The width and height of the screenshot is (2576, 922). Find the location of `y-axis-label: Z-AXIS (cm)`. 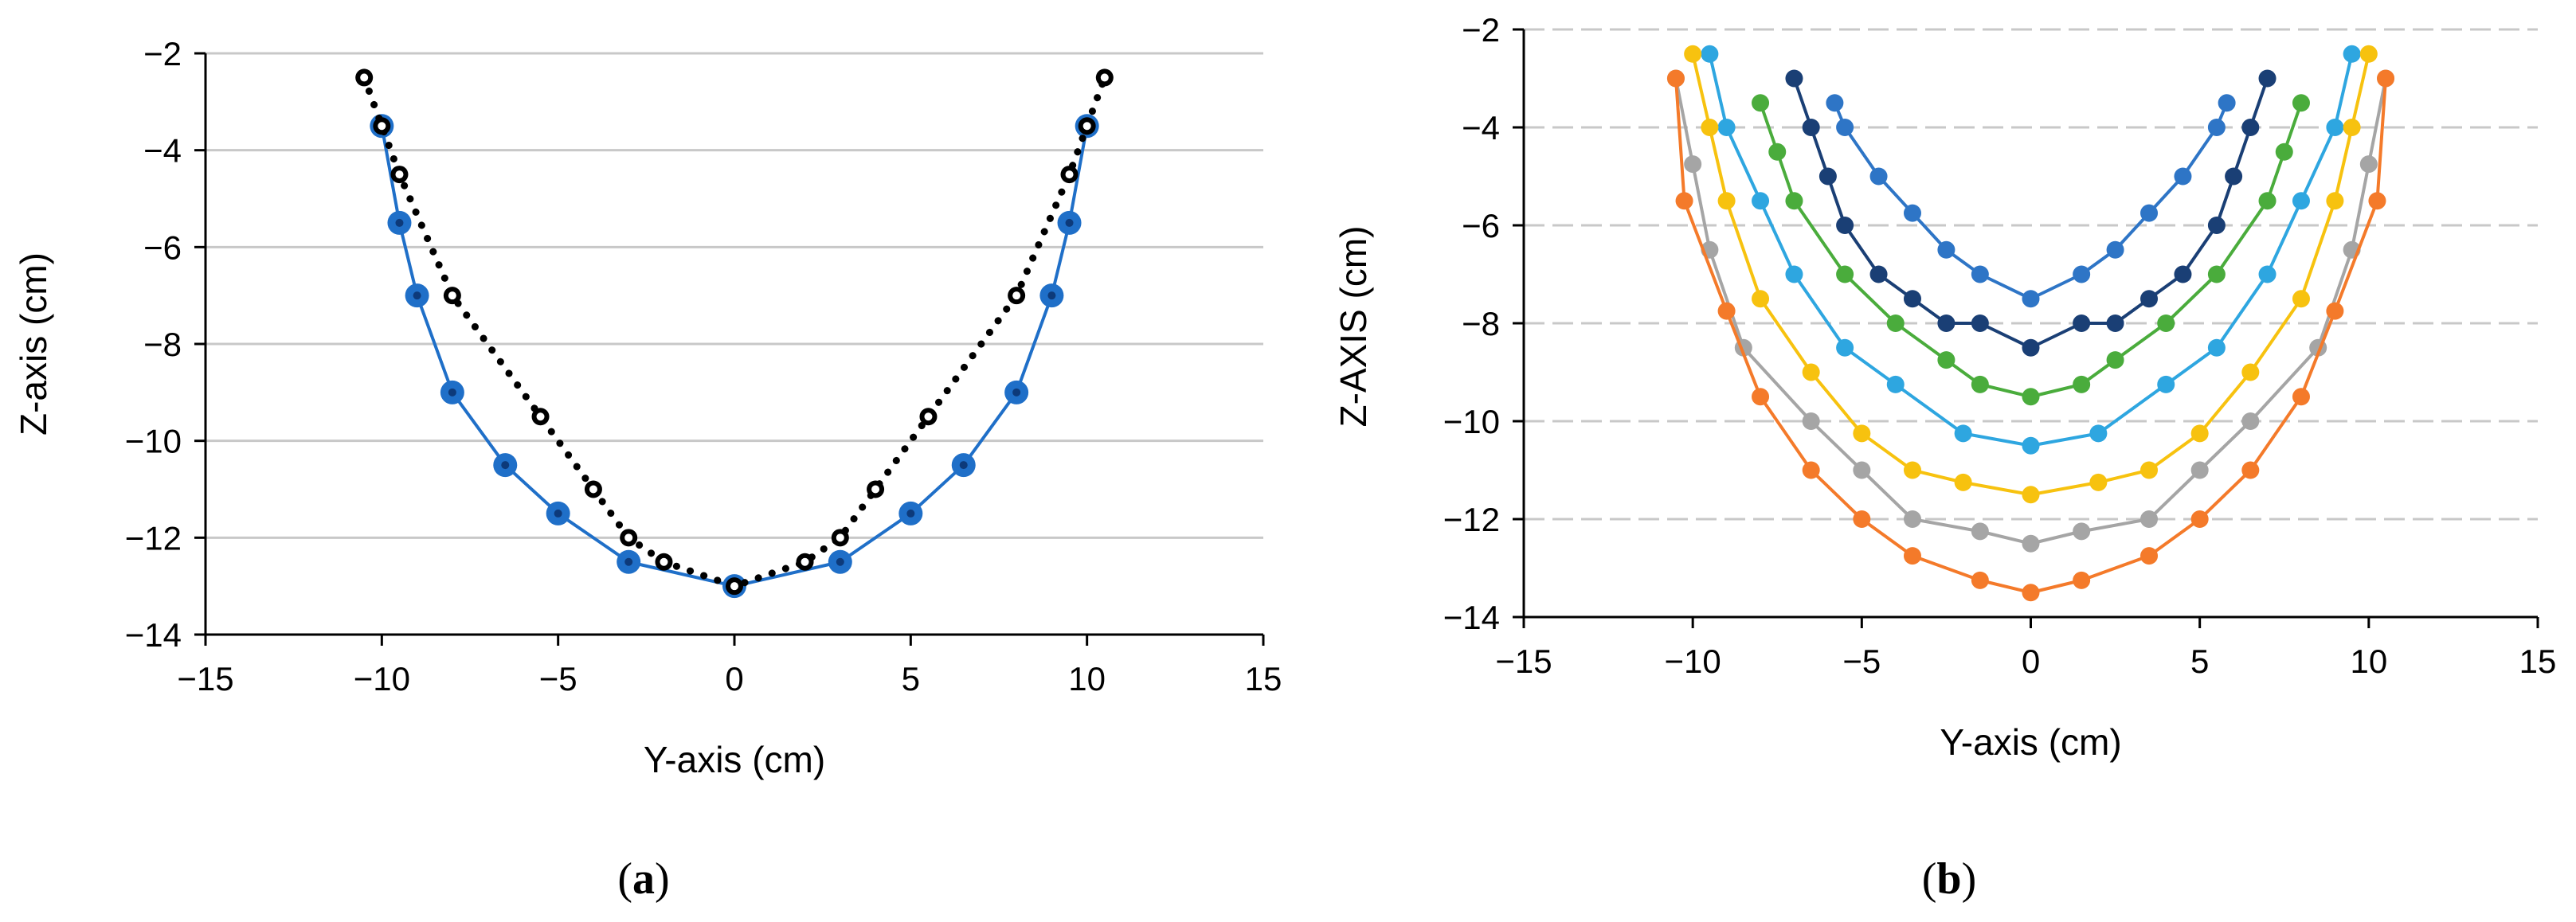

y-axis-label: Z-AXIS (cm) is located at coordinates (1353, 327).